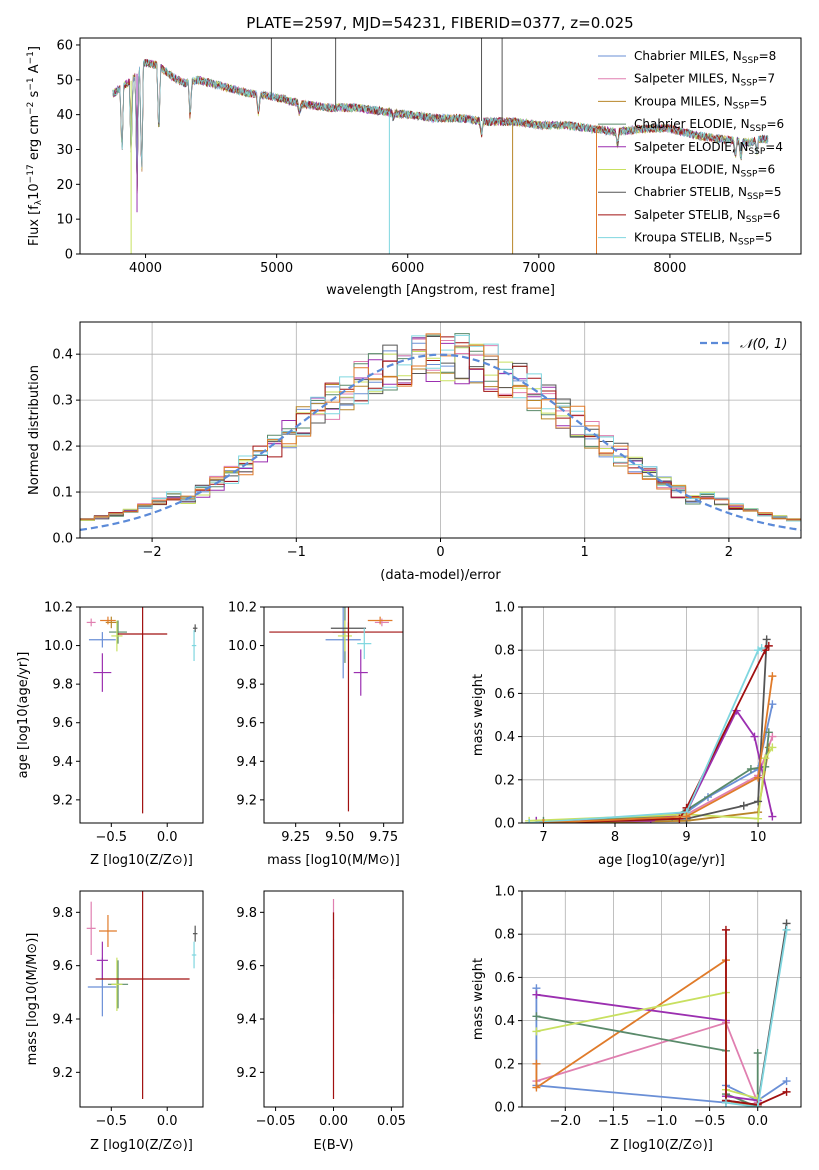 Image resolution: width=819 pixels, height=1170 pixels. I want to click on y-axis-label: mass [log10(M/M⊙)], so click(32, 999).